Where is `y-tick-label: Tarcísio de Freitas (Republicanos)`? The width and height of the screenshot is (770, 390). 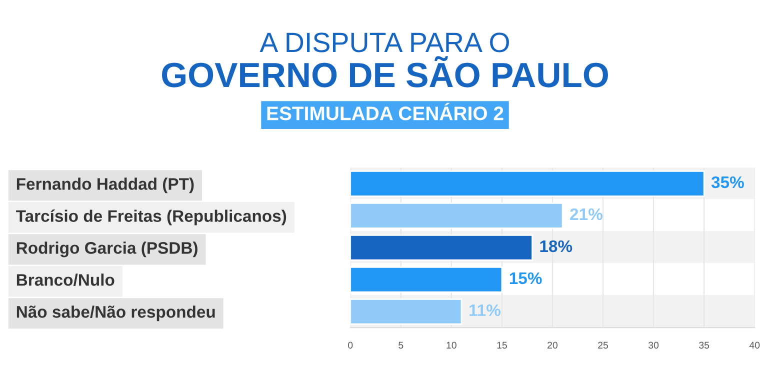 y-tick-label: Tarcísio de Freitas (Republicanos) is located at coordinates (151, 218).